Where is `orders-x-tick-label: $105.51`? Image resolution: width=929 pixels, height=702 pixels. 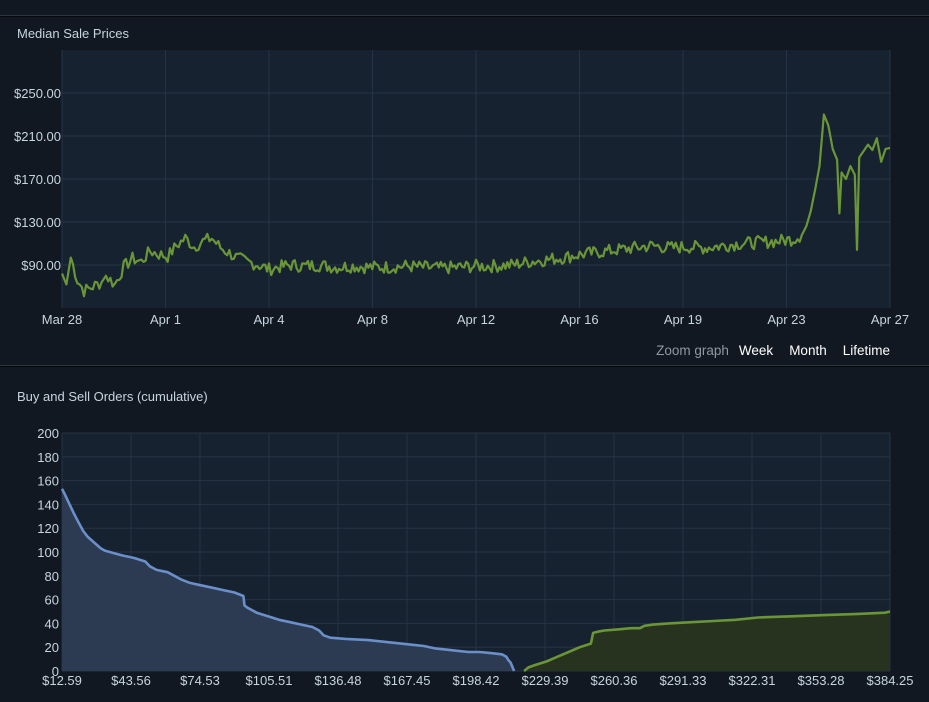 orders-x-tick-label: $105.51 is located at coordinates (269, 680).